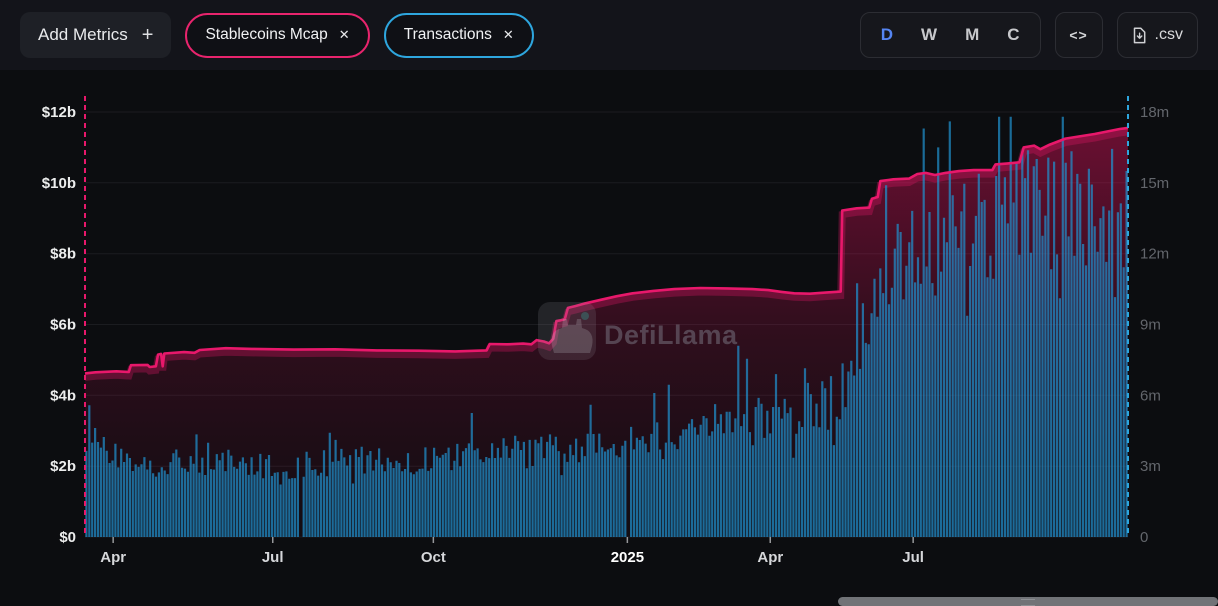  What do you see at coordinates (67, 537) in the screenshot?
I see `left-axis-tick-label: $0` at bounding box center [67, 537].